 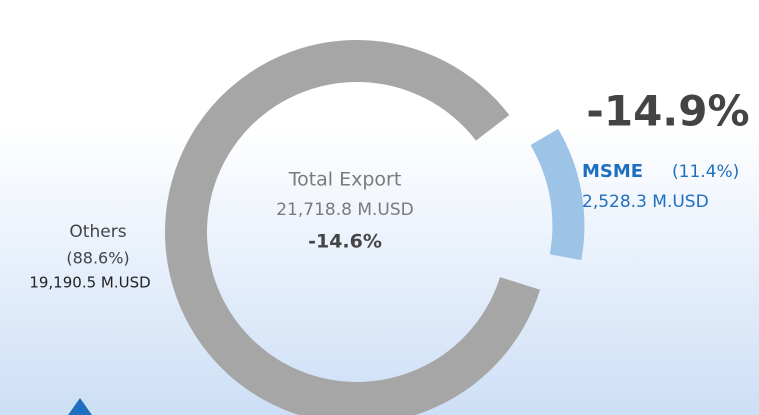 What do you see at coordinates (667, 111) in the screenshot?
I see `msme-change: -14.9%` at bounding box center [667, 111].